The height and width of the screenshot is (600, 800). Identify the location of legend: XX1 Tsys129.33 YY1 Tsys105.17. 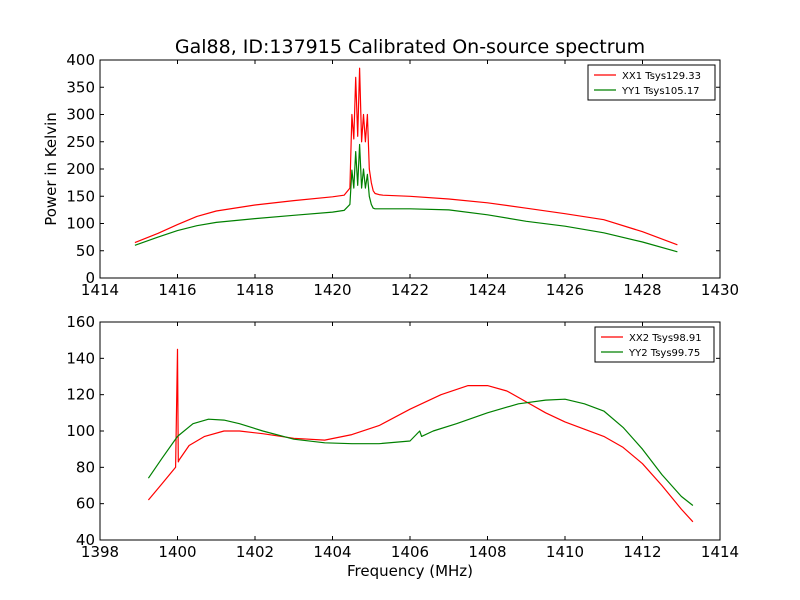
(651, 82).